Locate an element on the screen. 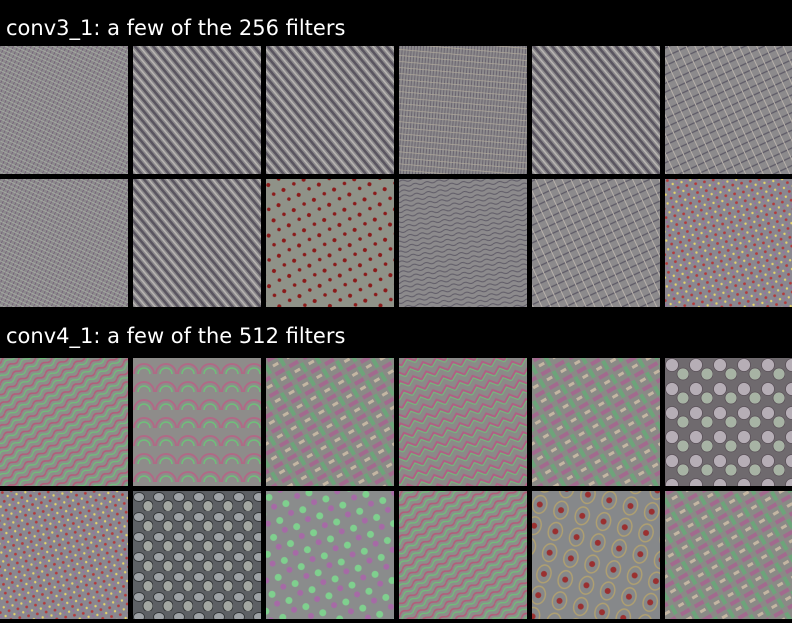  conv3-title: conv3_1: a few of the 256 filters is located at coordinates (176, 28).